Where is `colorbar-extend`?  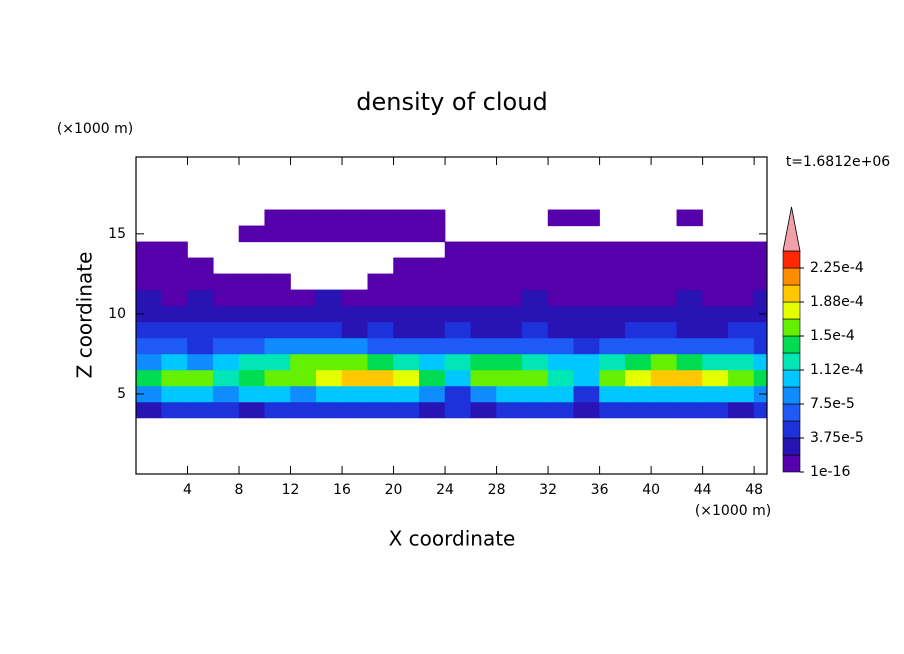
colorbar-extend is located at coordinates (791, 229).